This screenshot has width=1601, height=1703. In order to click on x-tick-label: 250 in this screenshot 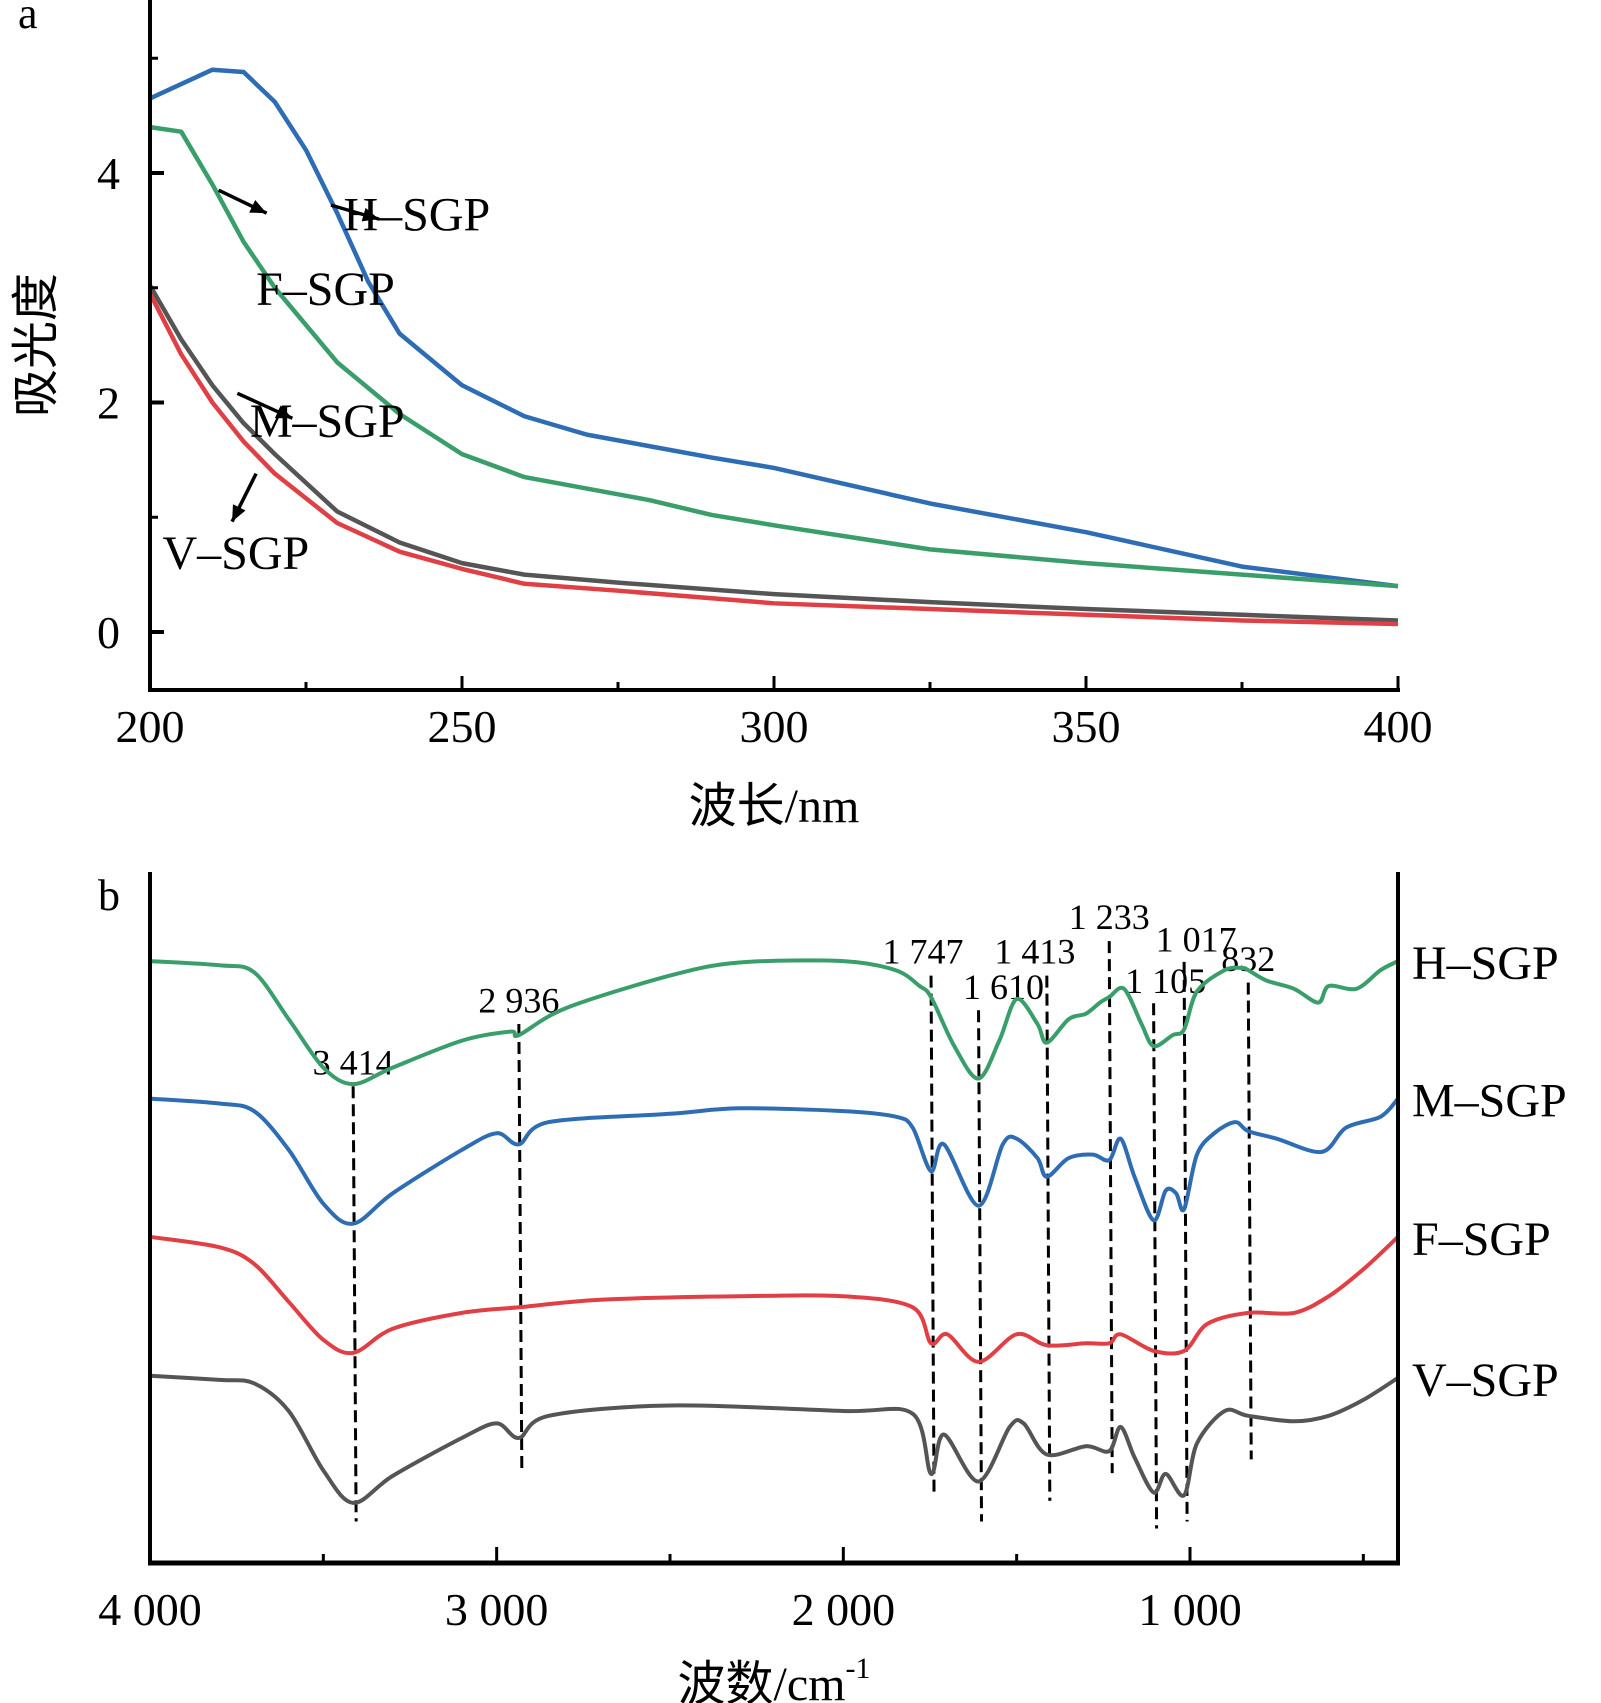, I will do `click(462, 726)`.